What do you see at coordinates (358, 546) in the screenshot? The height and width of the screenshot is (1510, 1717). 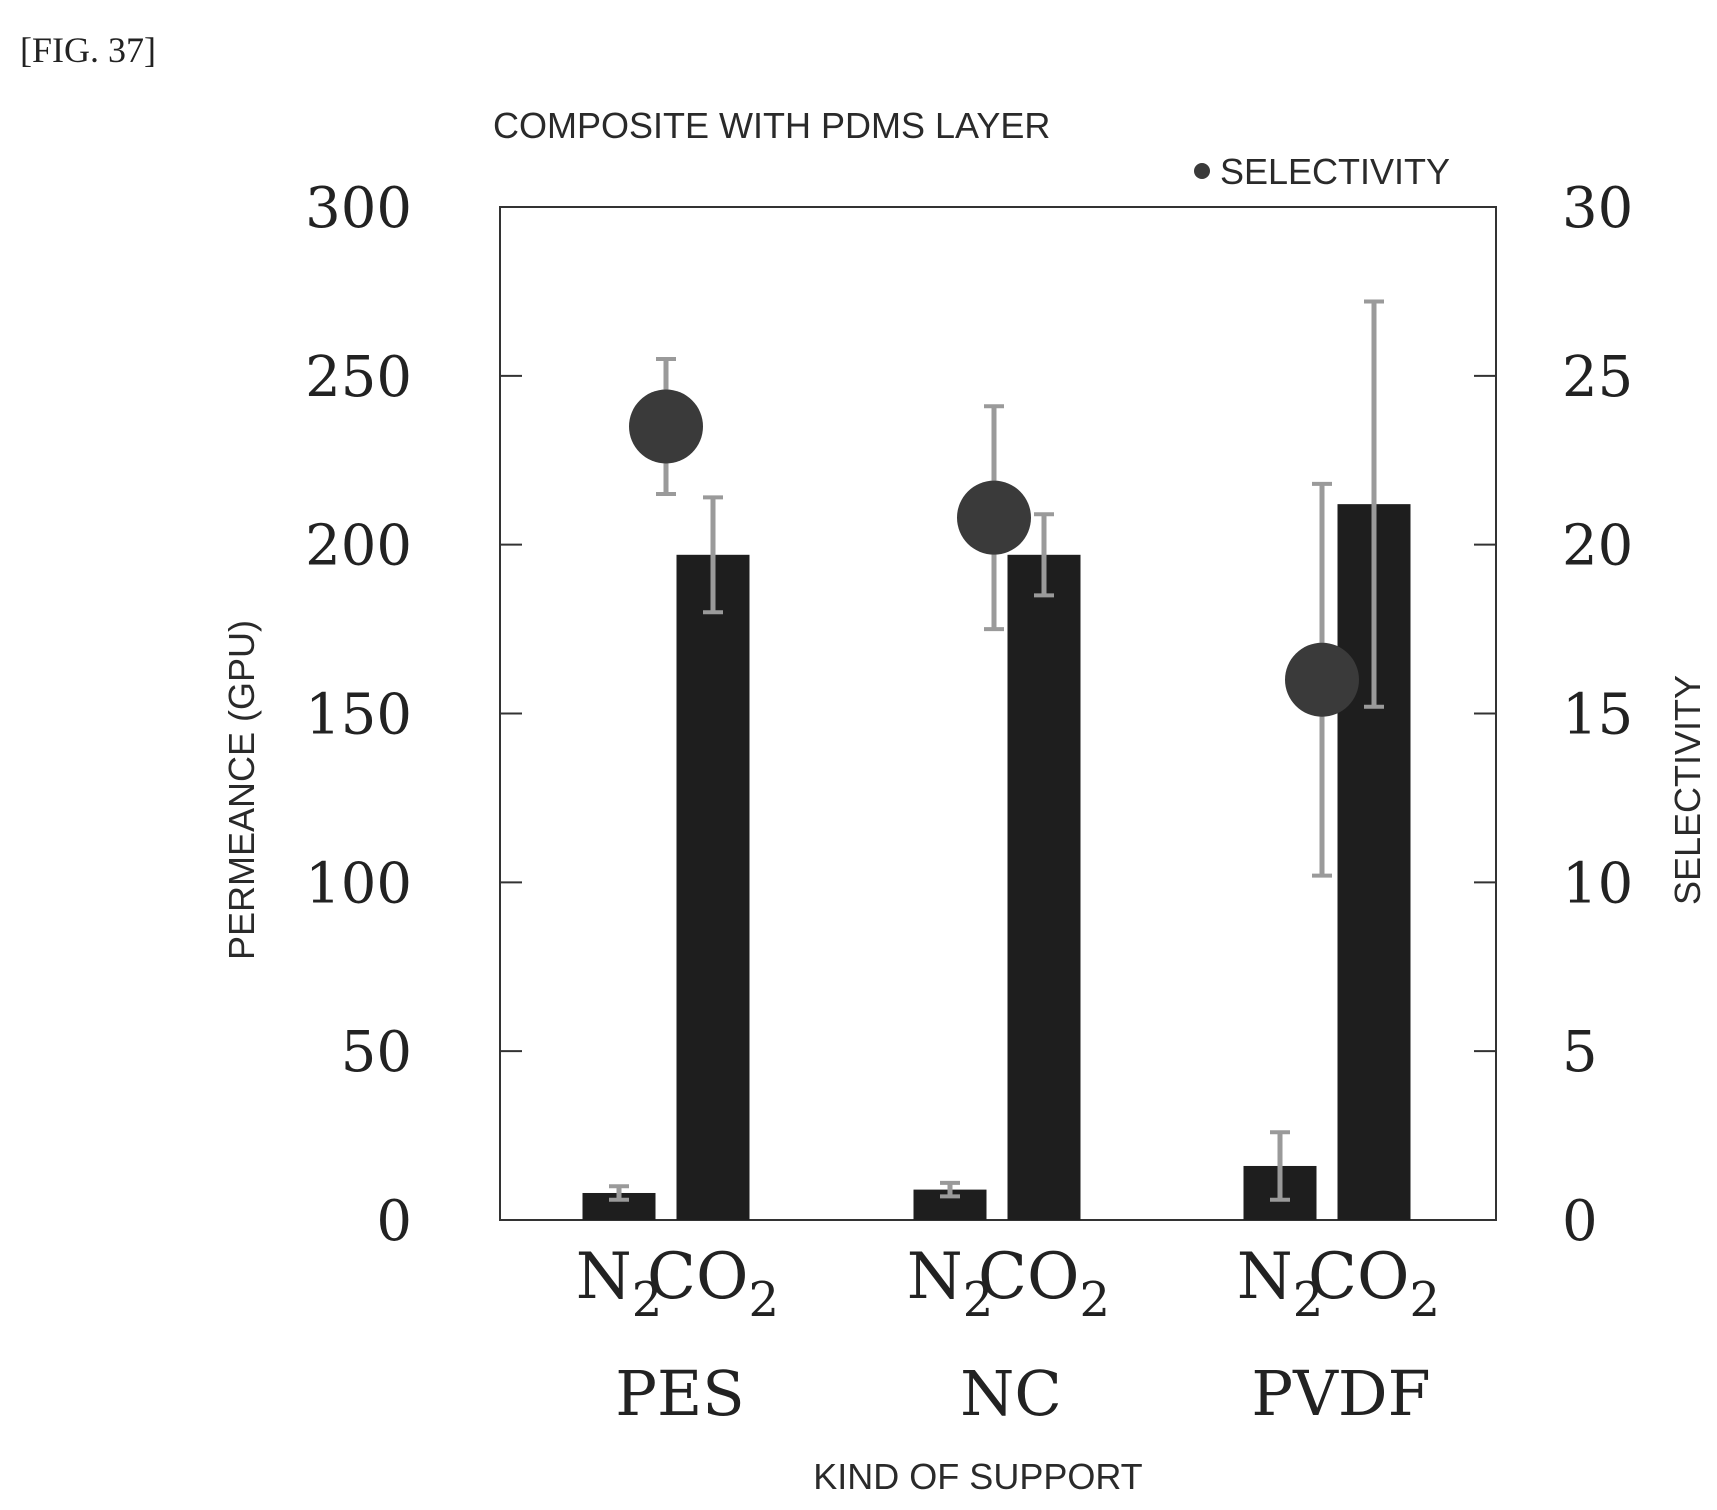 I see `left-tick-label: 200` at bounding box center [358, 546].